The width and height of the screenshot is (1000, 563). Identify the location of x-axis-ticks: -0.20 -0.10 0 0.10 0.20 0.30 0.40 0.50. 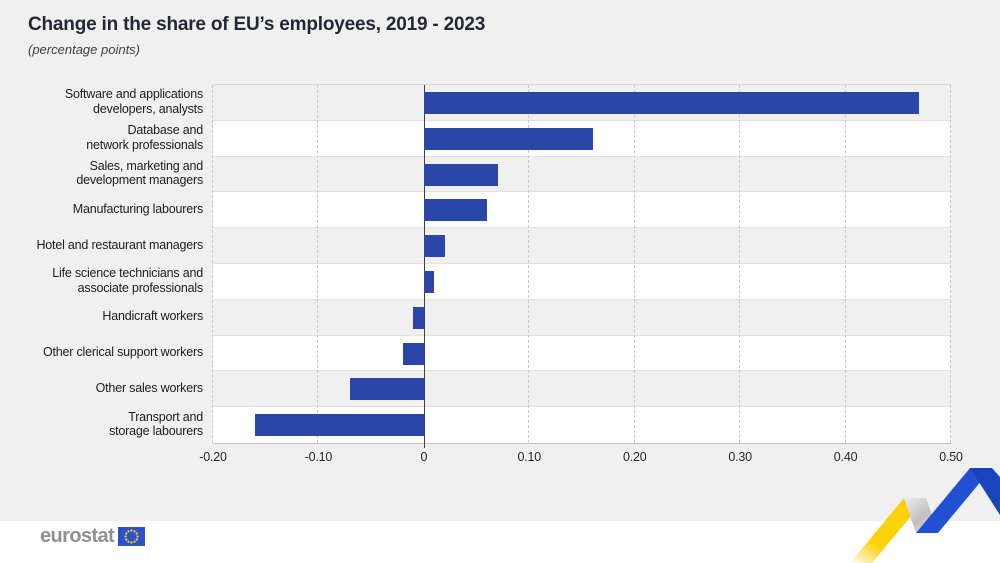
(581, 458).